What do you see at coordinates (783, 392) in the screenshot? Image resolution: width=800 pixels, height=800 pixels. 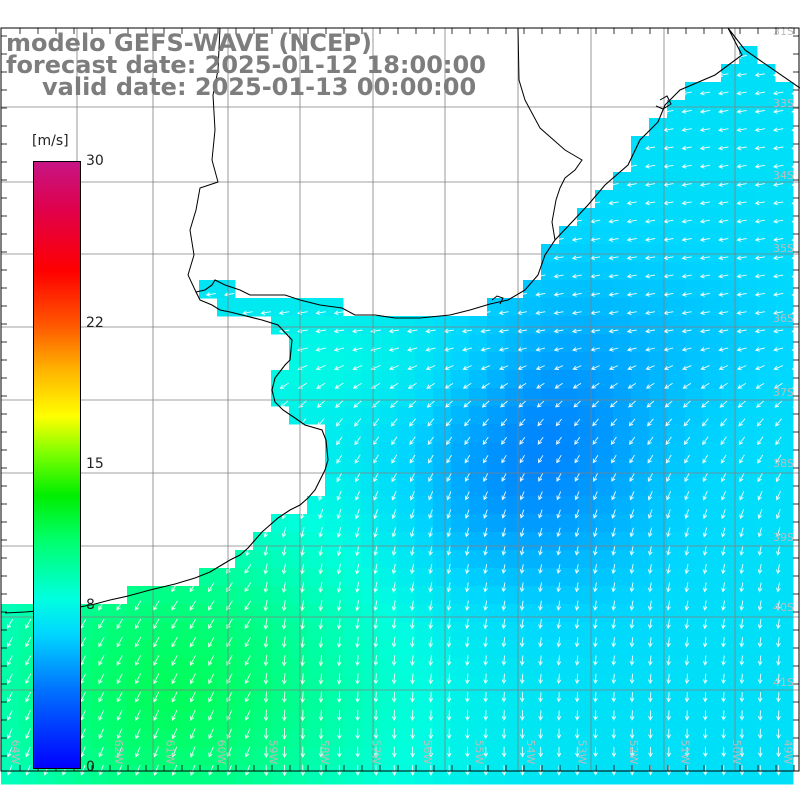 I see `latitude-label: 37S` at bounding box center [783, 392].